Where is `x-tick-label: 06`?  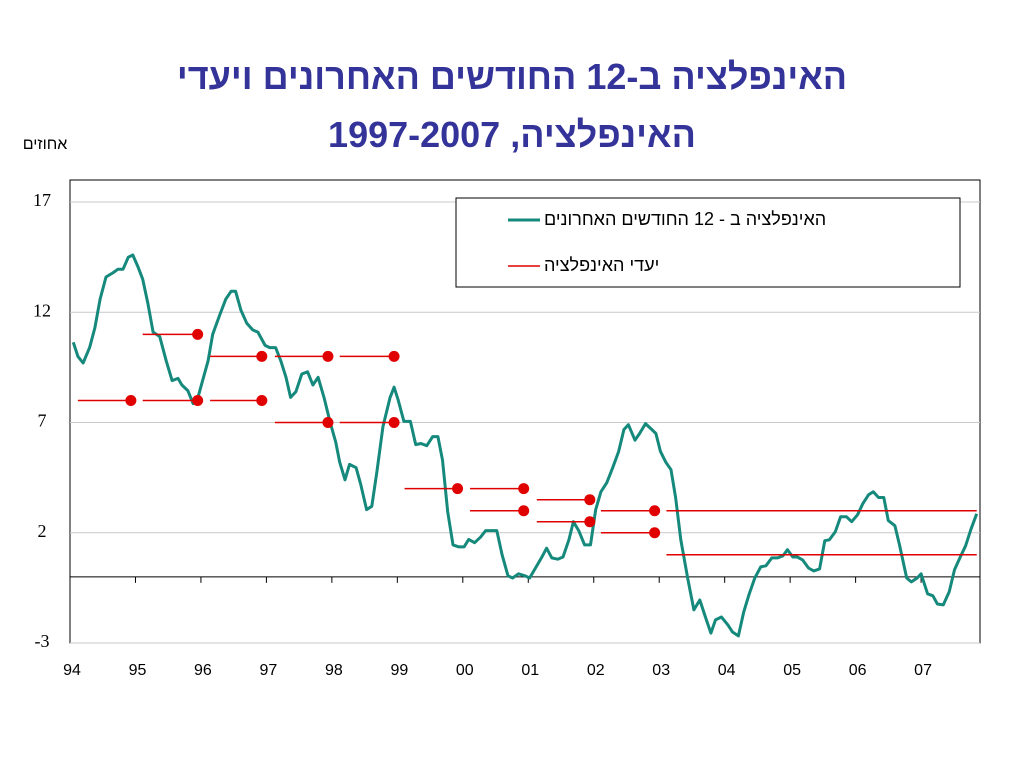
x-tick-label: 06 is located at coordinates (858, 670).